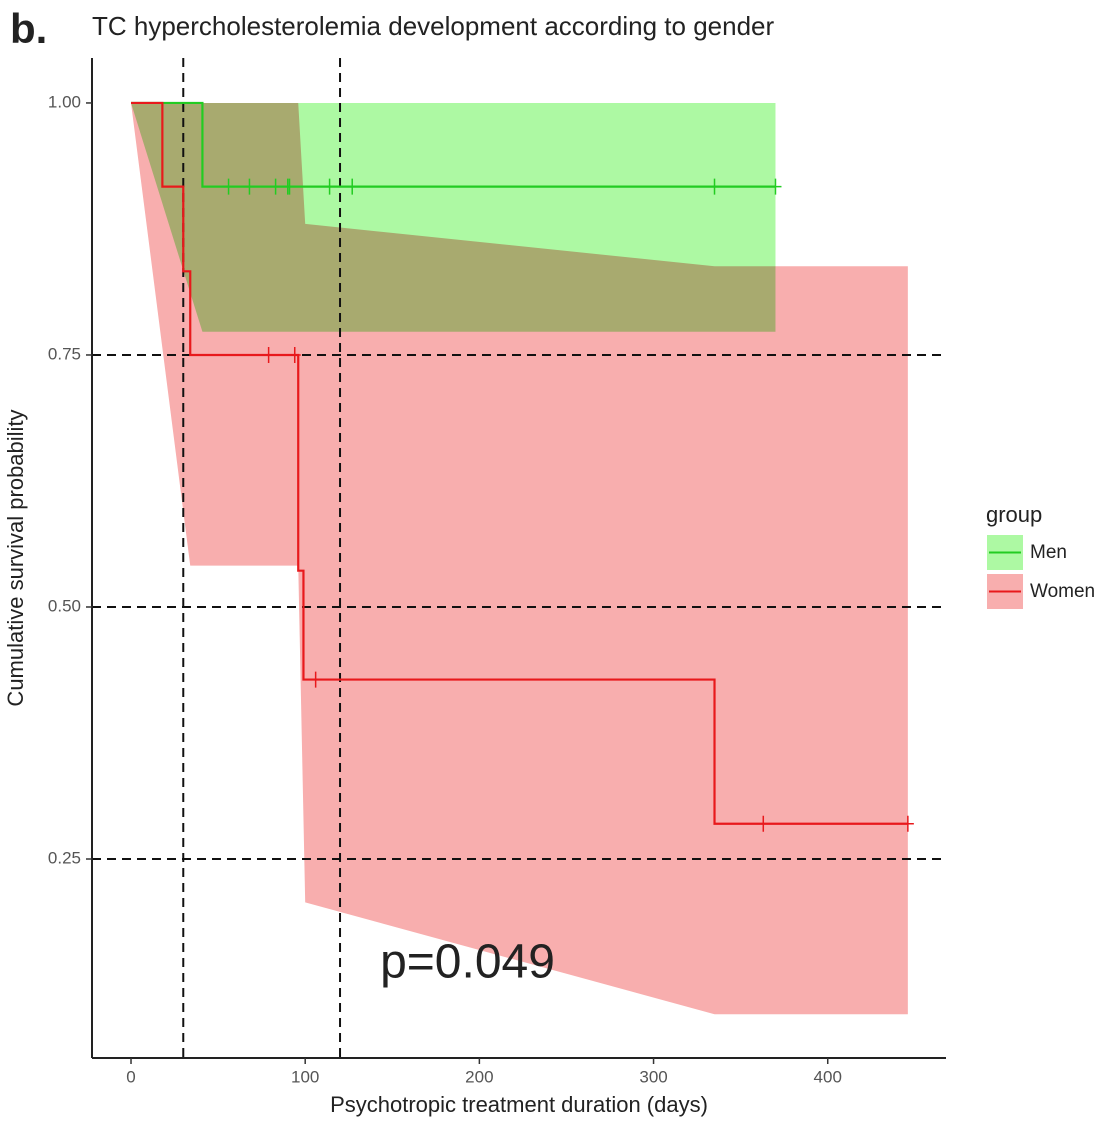 This screenshot has width=1105, height=1122. Describe the element at coordinates (64, 605) in the screenshot. I see `y-tick-label: 0.50` at that location.